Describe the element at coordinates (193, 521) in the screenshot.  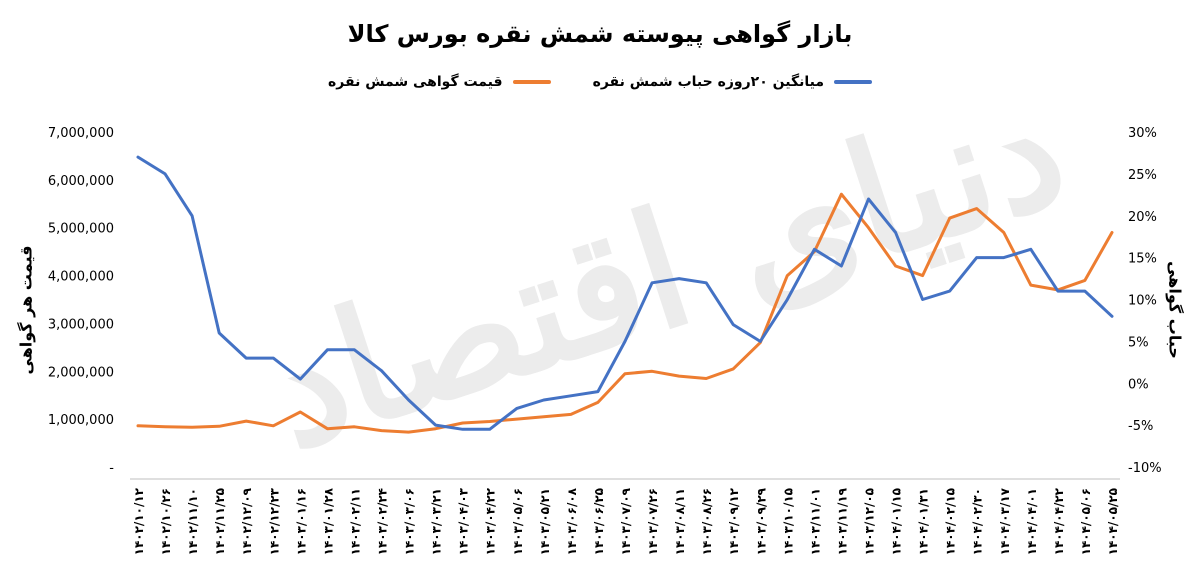
I see `x-tick-label: ۱۴۰۲/۱۱/۱۰` at that location.